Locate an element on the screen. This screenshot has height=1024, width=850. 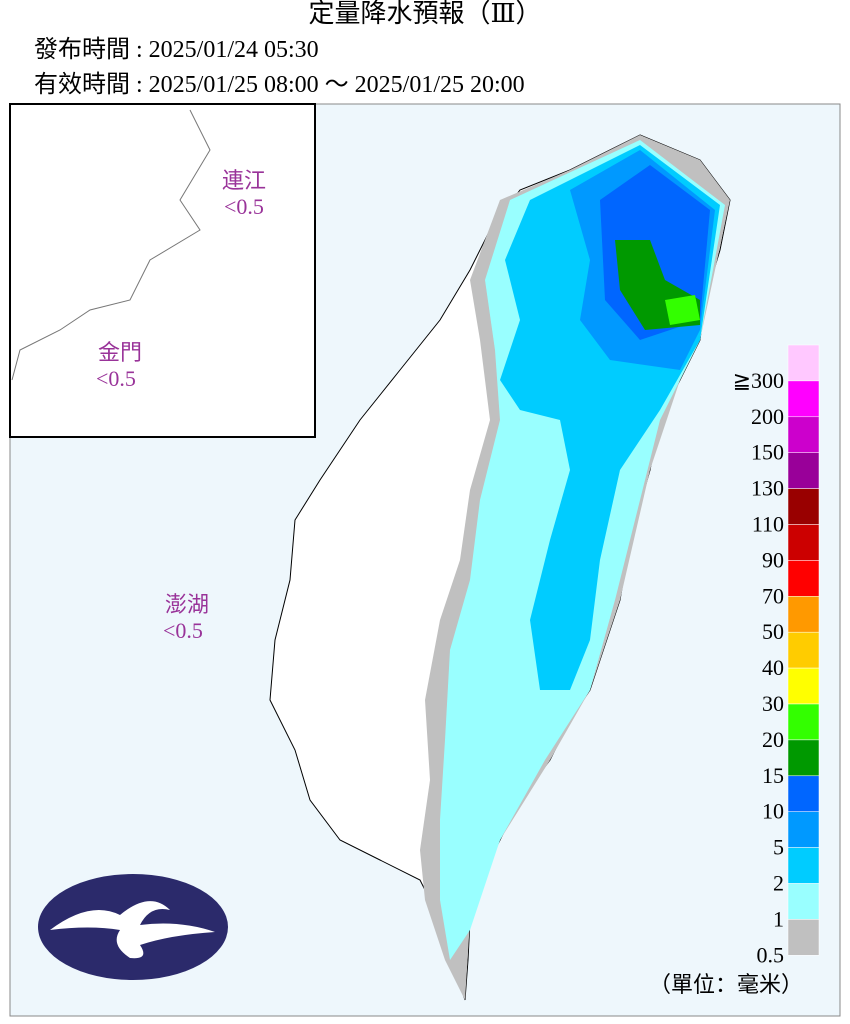
legend-label: 5 is located at coordinates (778, 847).